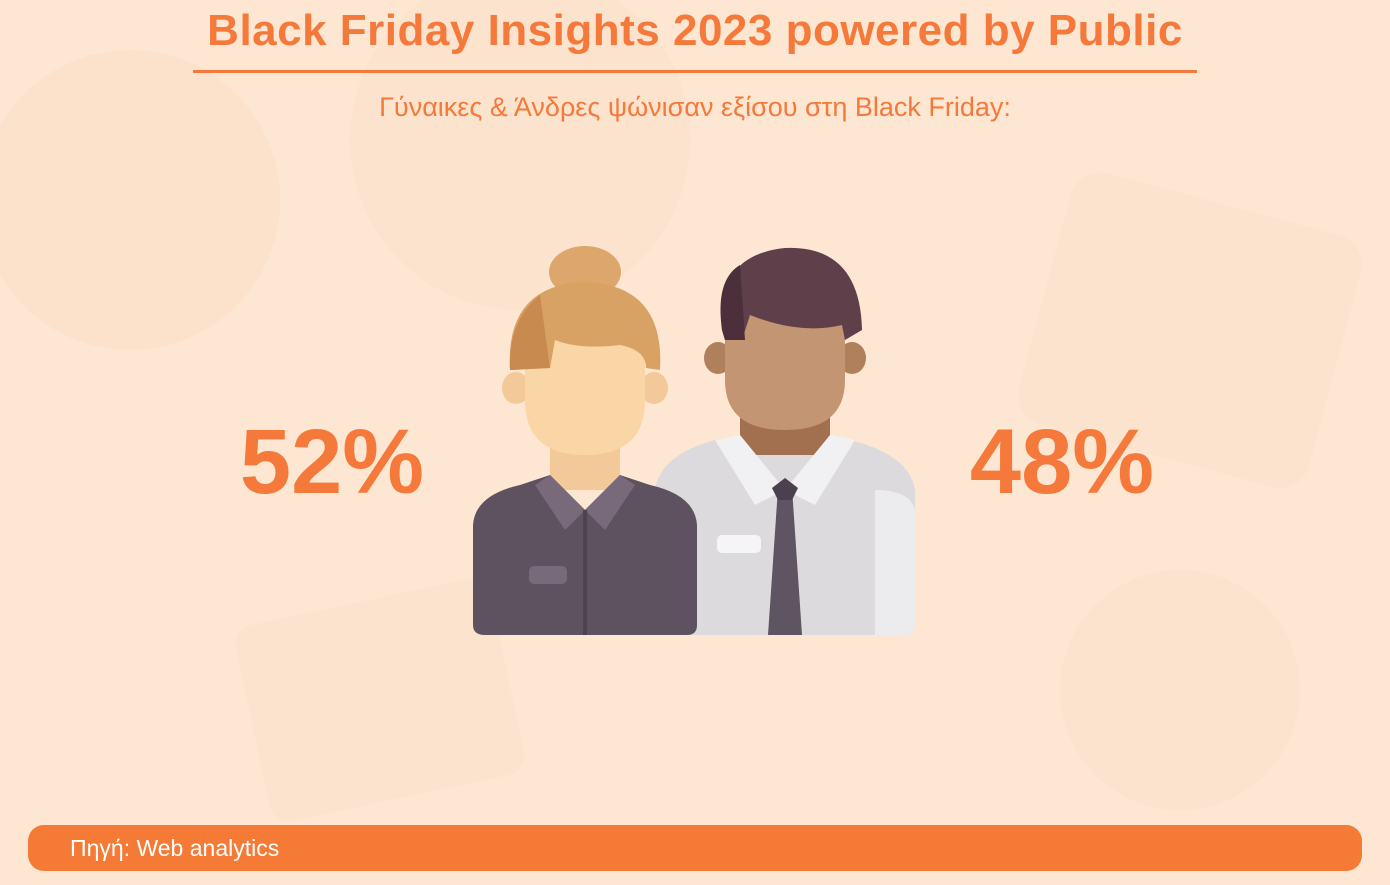 The height and width of the screenshot is (885, 1390). I want to click on people-illustration, so click(694, 440).